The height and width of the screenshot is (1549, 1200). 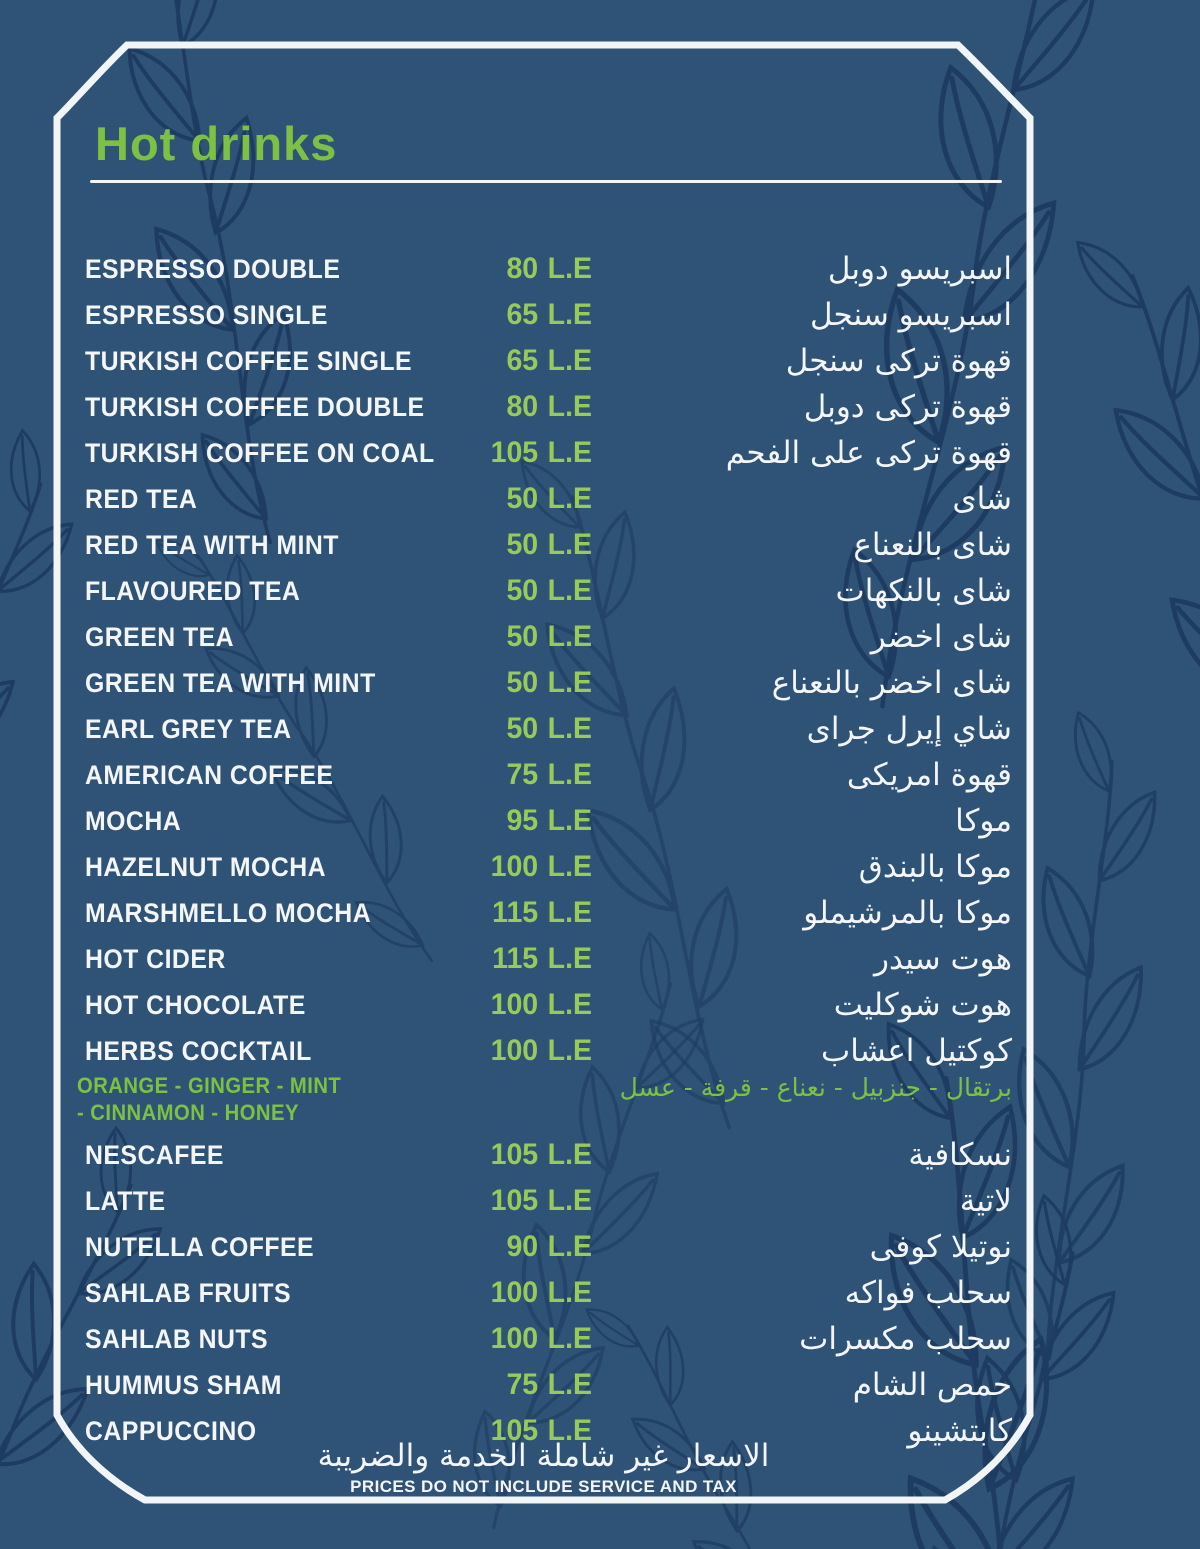 What do you see at coordinates (935, 867) in the screenshot?
I see `item-name-ar: موكا بالبندق` at bounding box center [935, 867].